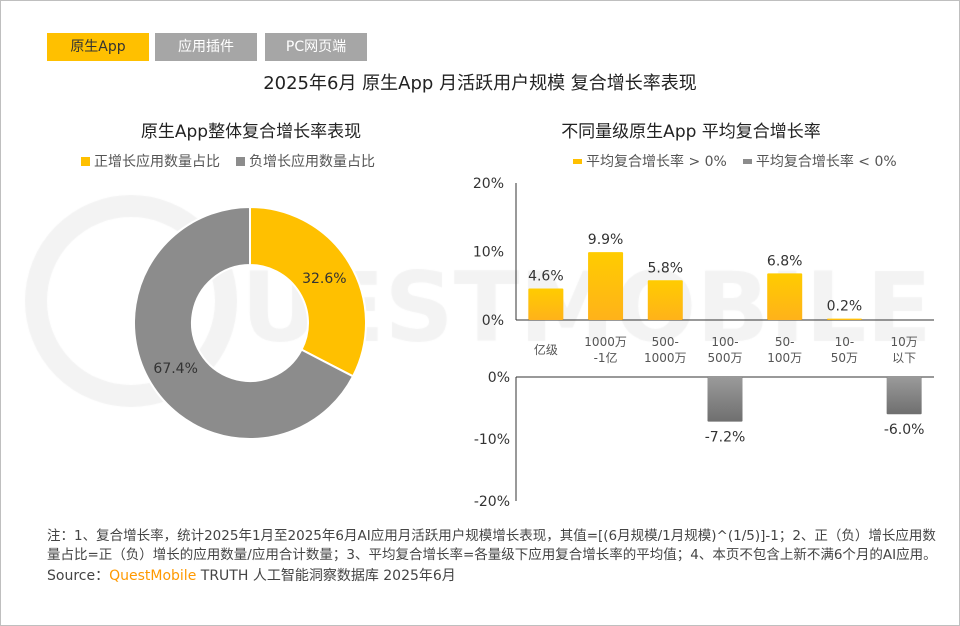 The image size is (960, 626). What do you see at coordinates (819, 161) in the screenshot?
I see `bar-legend-negative: 平均复合增长率 < 0%` at bounding box center [819, 161].